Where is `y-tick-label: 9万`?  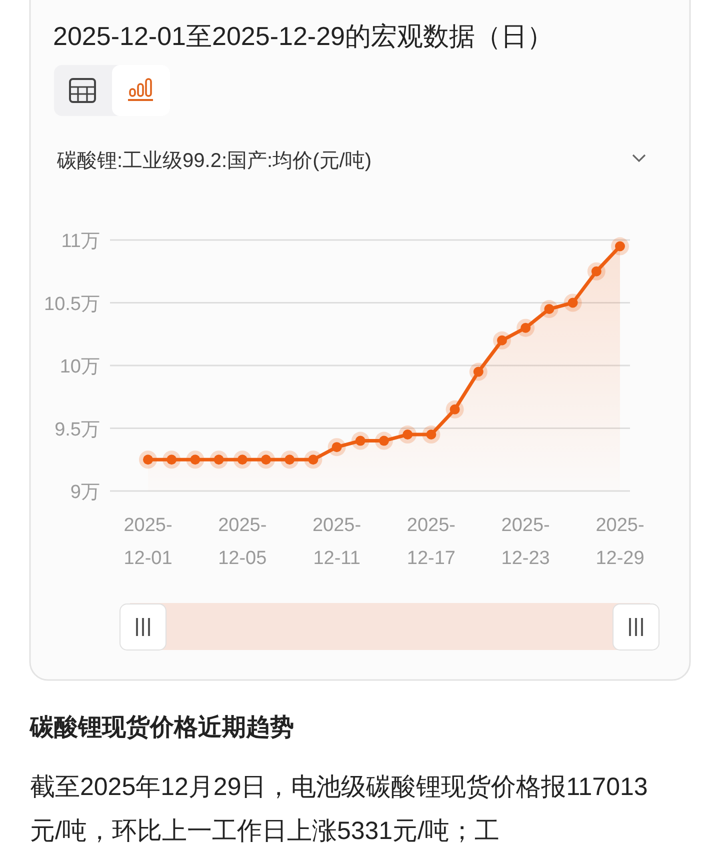
y-tick-label: 9万 is located at coordinates (85, 492).